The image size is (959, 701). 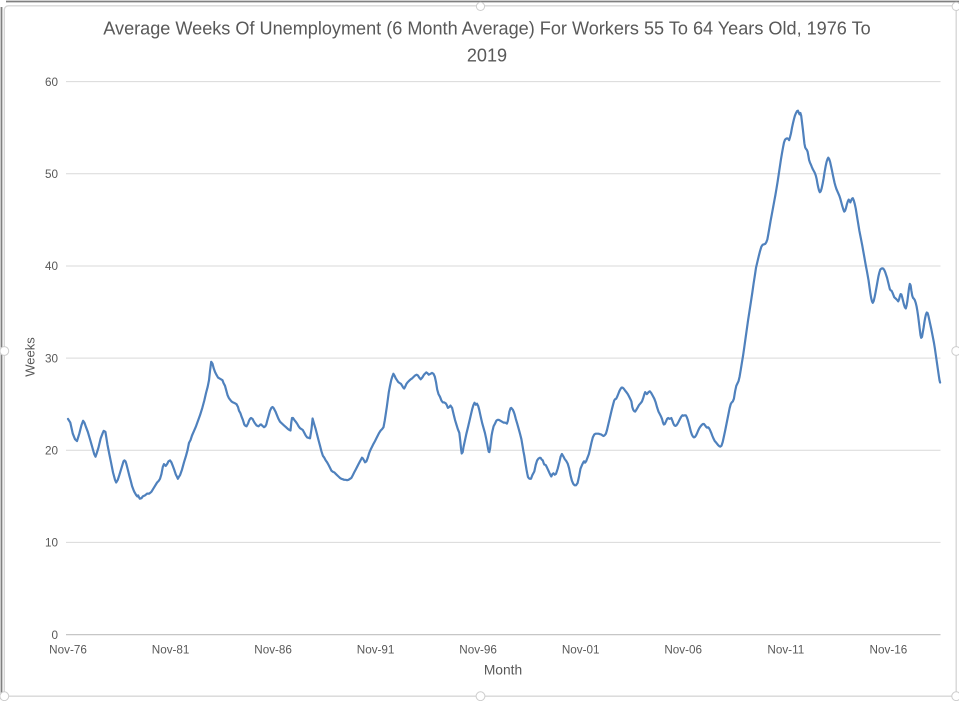 I want to click on svg-text: 0, so click(x=54, y=635).